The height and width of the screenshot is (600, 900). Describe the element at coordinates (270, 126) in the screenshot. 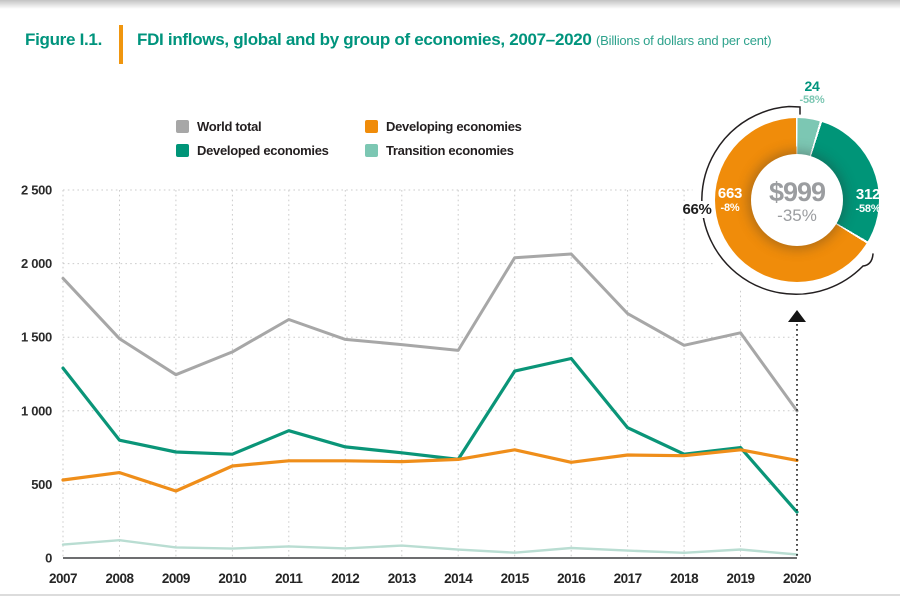

I see `legend-item-world-total: World total` at that location.